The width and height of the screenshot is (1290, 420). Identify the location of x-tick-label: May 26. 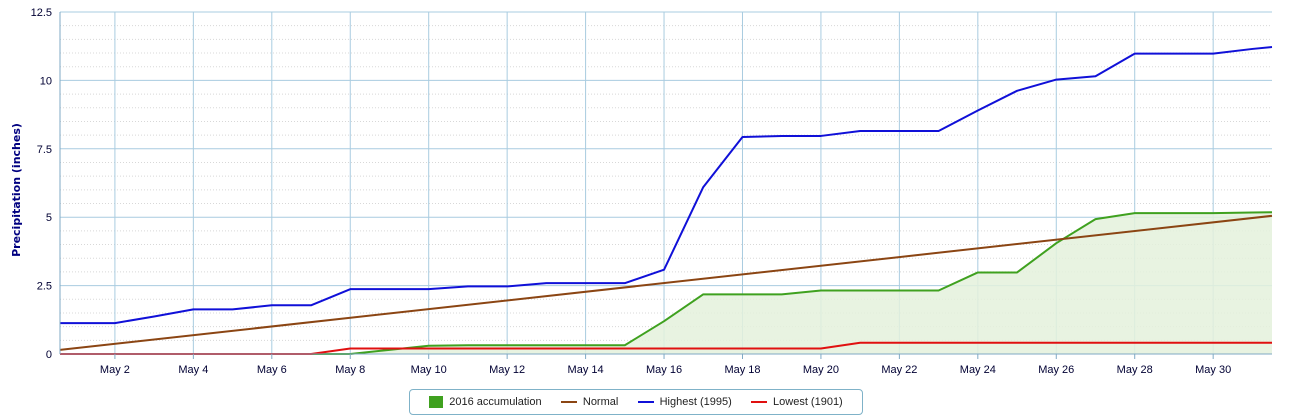
(1056, 370).